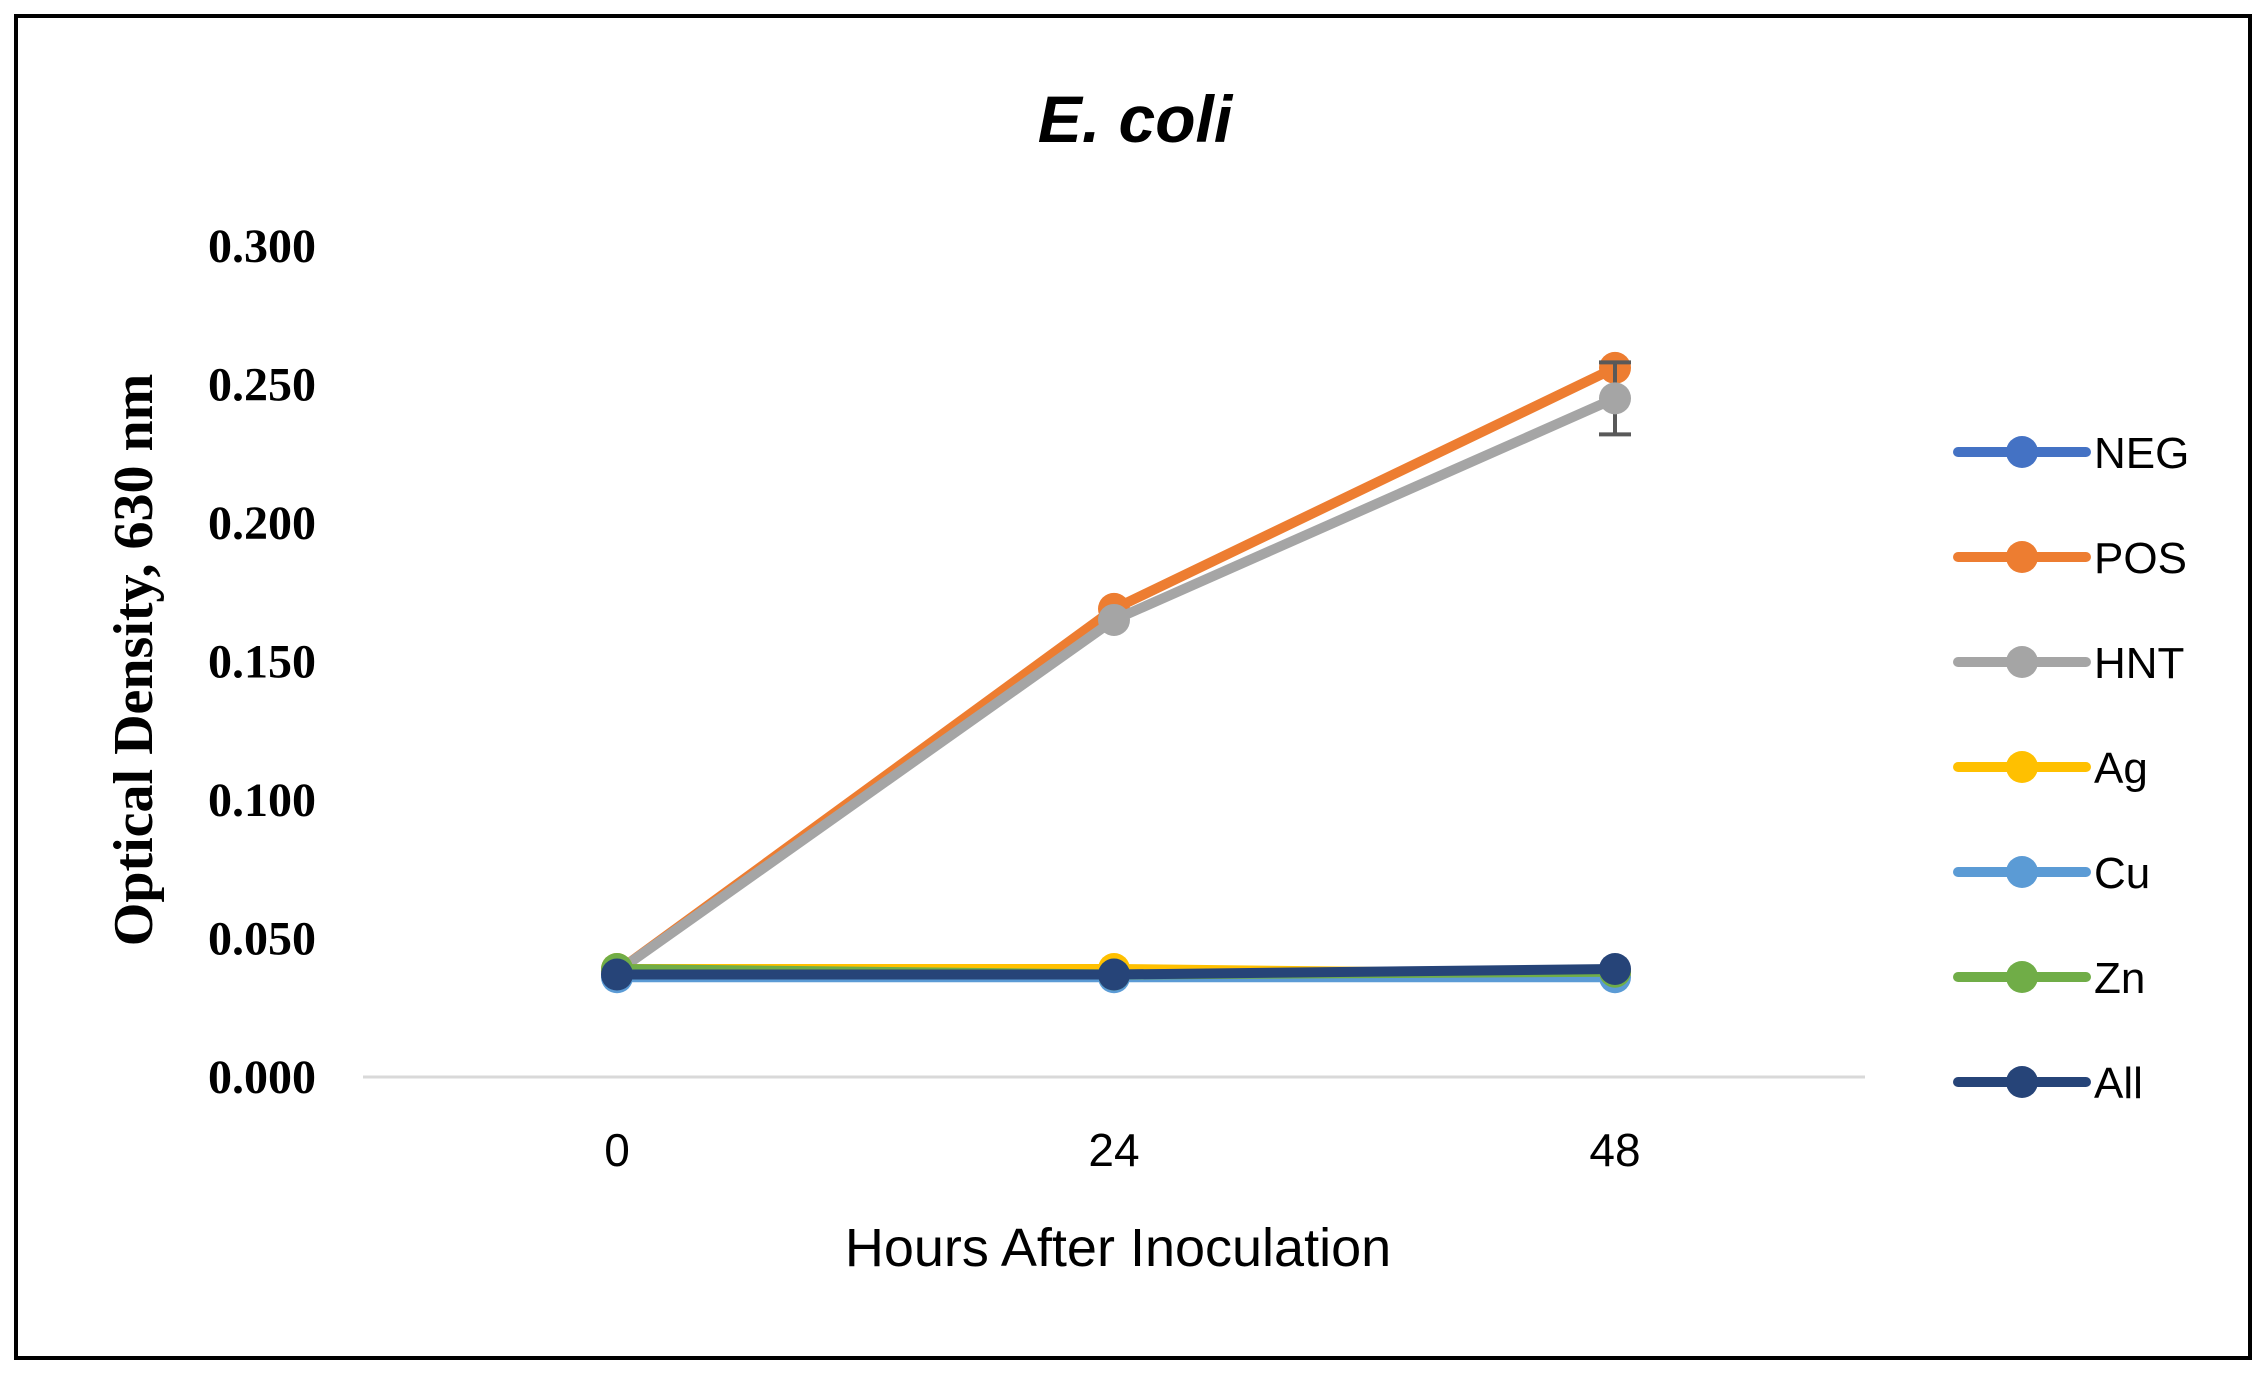 The height and width of the screenshot is (1374, 2266). Describe the element at coordinates (2050, 768) in the screenshot. I see `legend-item-ag: Ag` at that location.